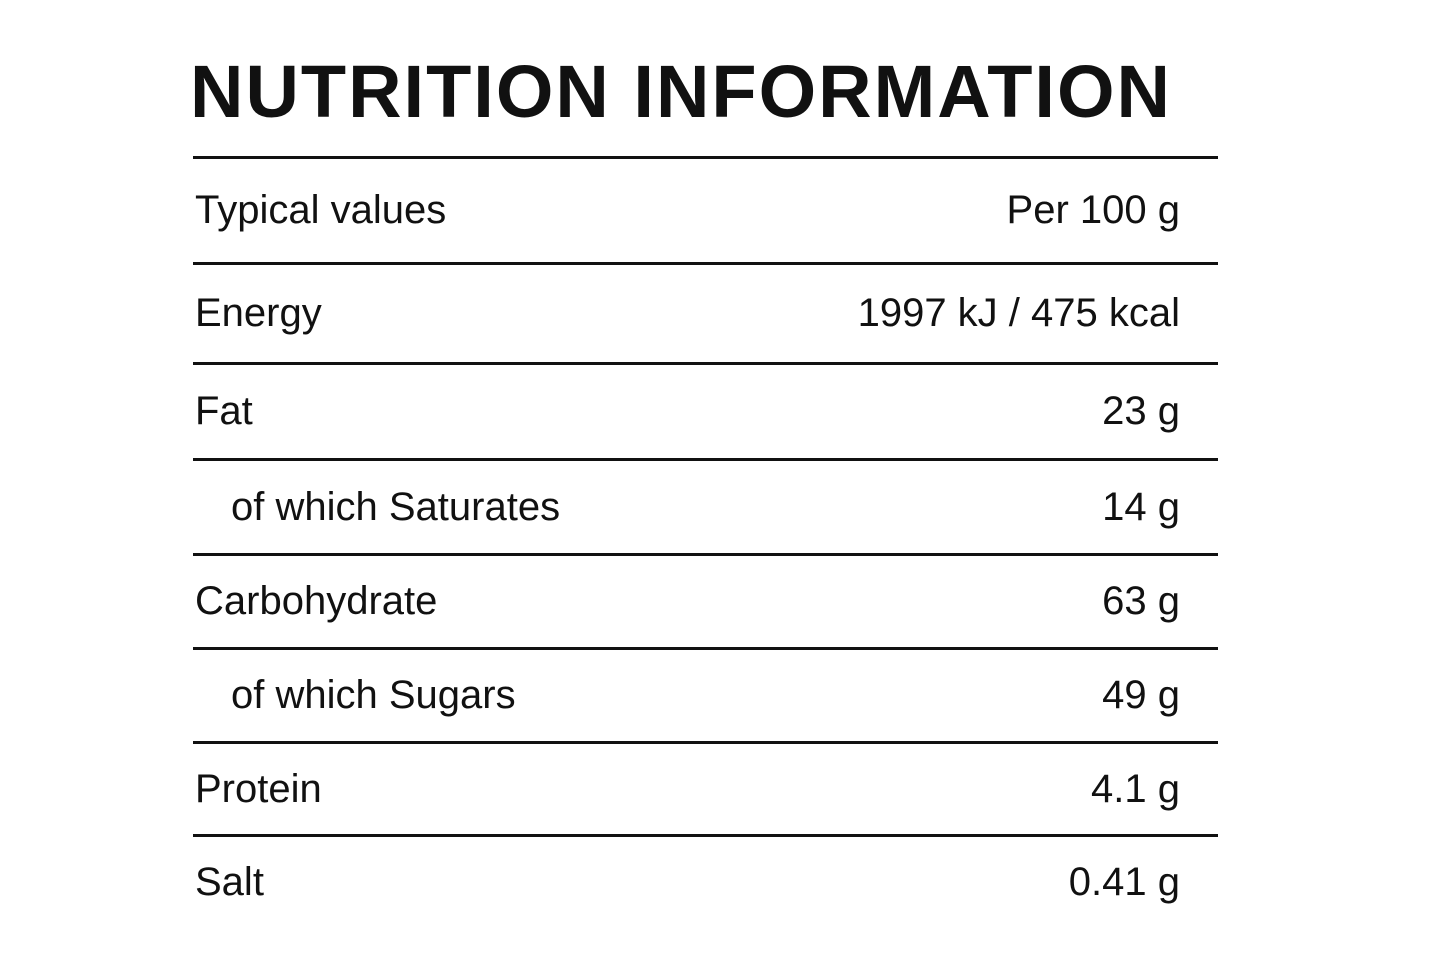 The height and width of the screenshot is (963, 1445). Describe the element at coordinates (705, 413) in the screenshot. I see `table-row: Fat 23 g` at that location.